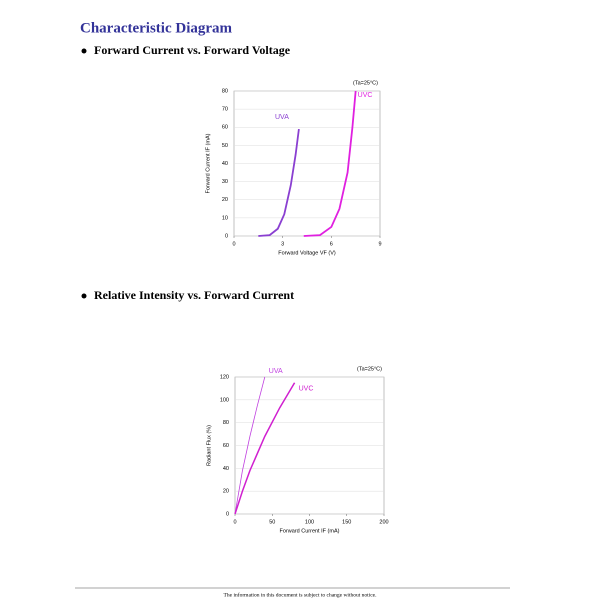 The image size is (600, 600). What do you see at coordinates (209, 445) in the screenshot?
I see `y-axis-label: Radiant Flux (%)` at bounding box center [209, 445].